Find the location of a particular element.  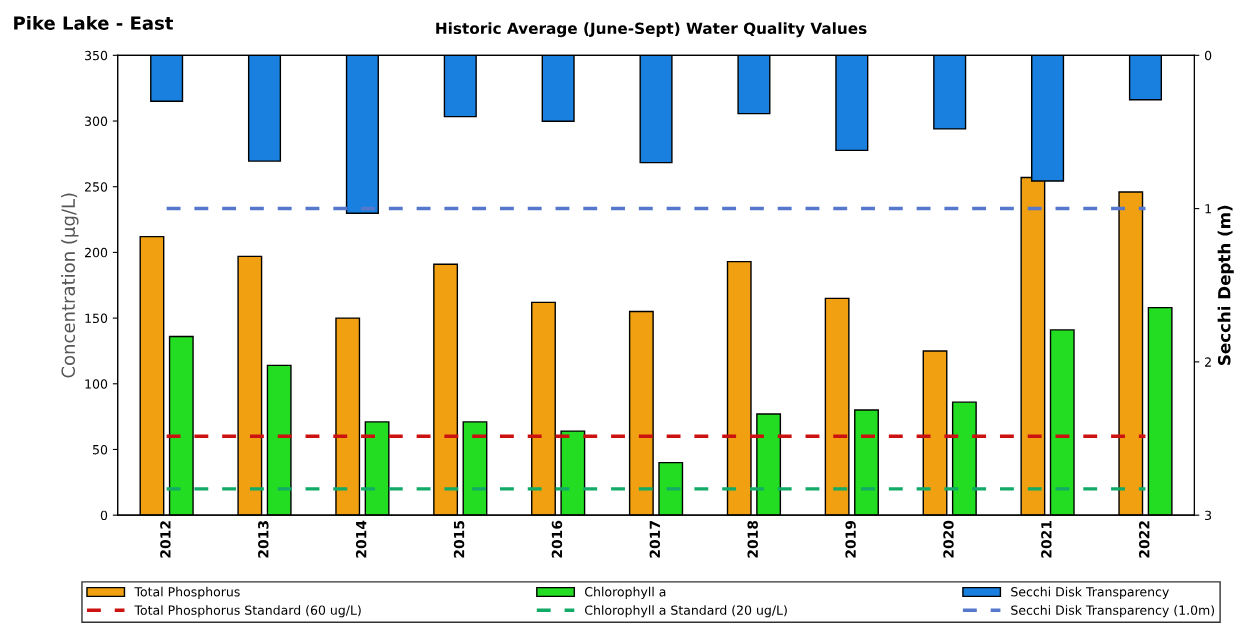

chart-title: Pike Lake - East is located at coordinates (94, 22).